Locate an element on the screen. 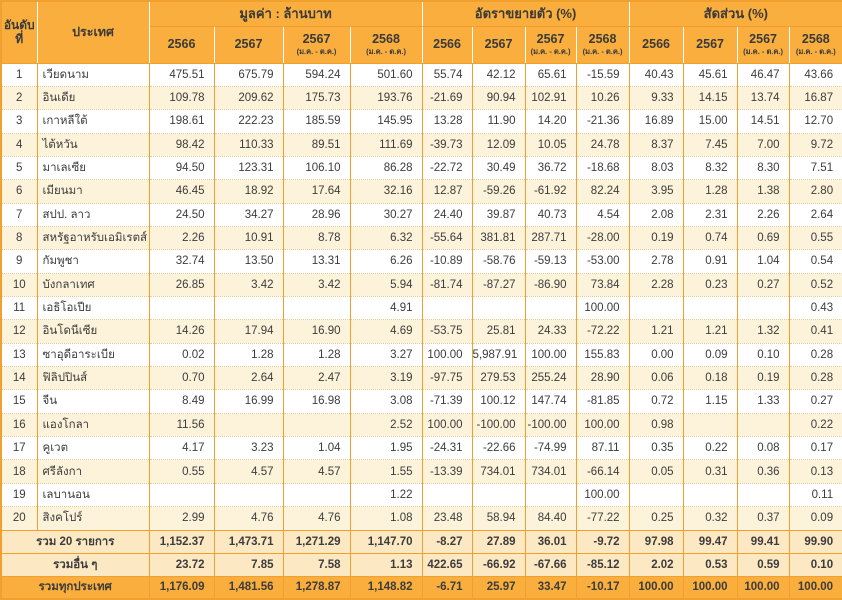 This screenshot has height=600, width=842. summary-value-cell: 1,148.82 is located at coordinates (386, 587).